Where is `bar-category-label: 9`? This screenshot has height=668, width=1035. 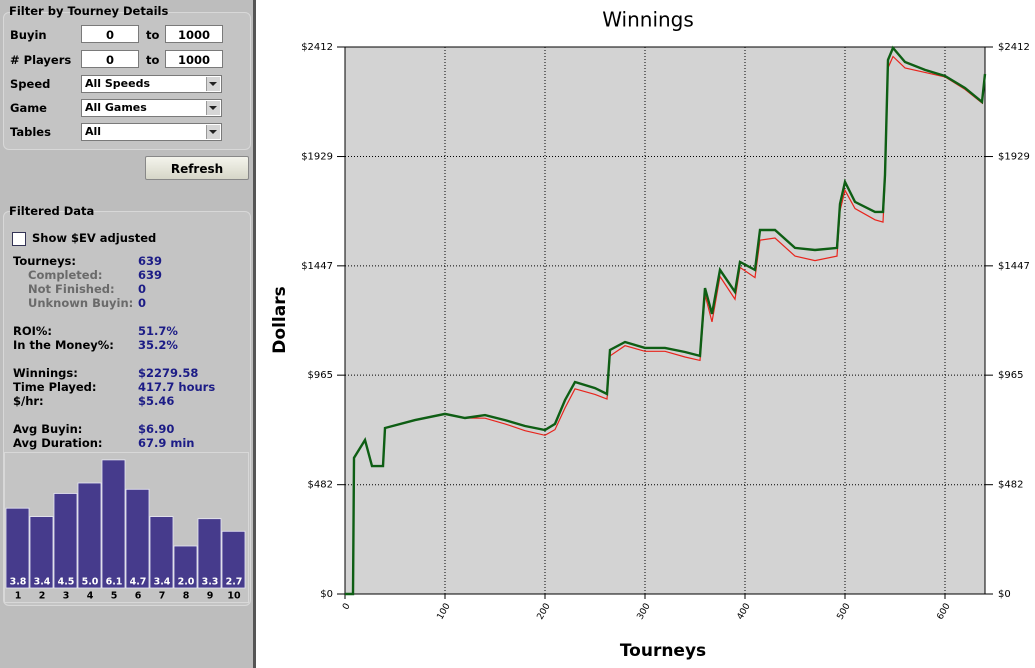
bar-category-label: 9 is located at coordinates (210, 596).